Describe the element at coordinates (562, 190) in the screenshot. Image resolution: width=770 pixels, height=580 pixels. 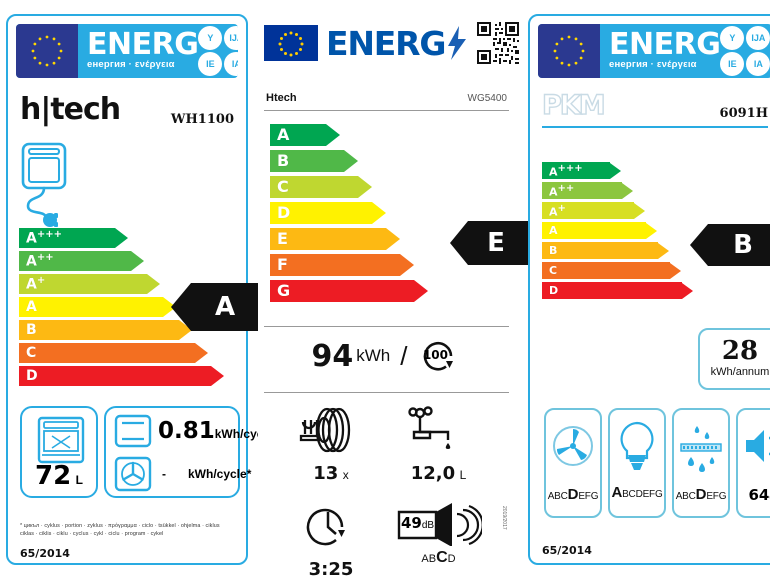
I see `scale-label-a2: A++` at that location.